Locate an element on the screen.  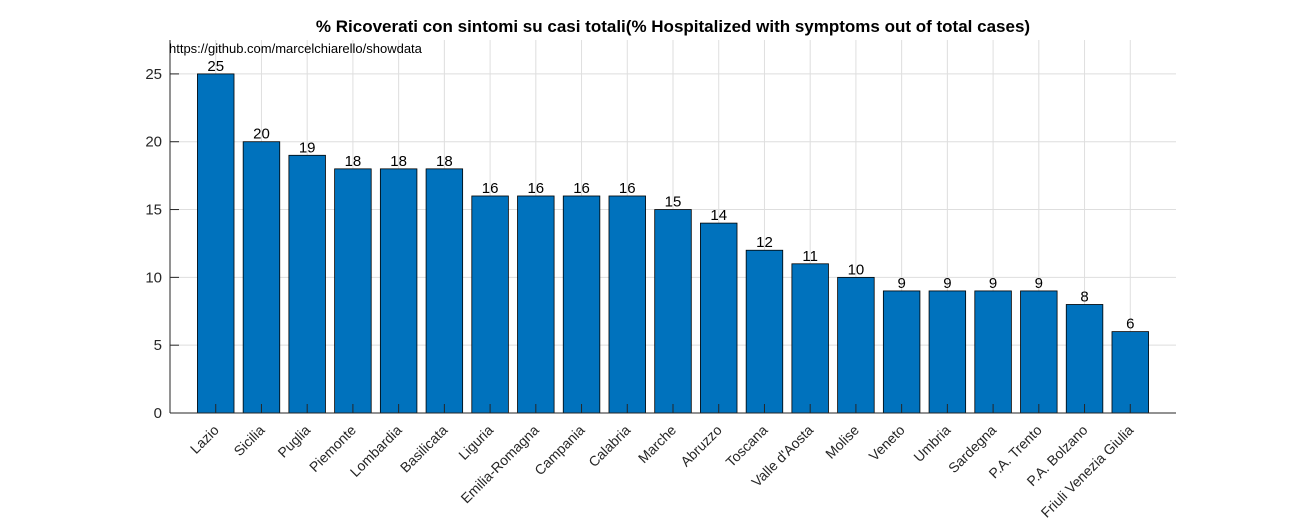
data-label: 20 is located at coordinates (261, 134).